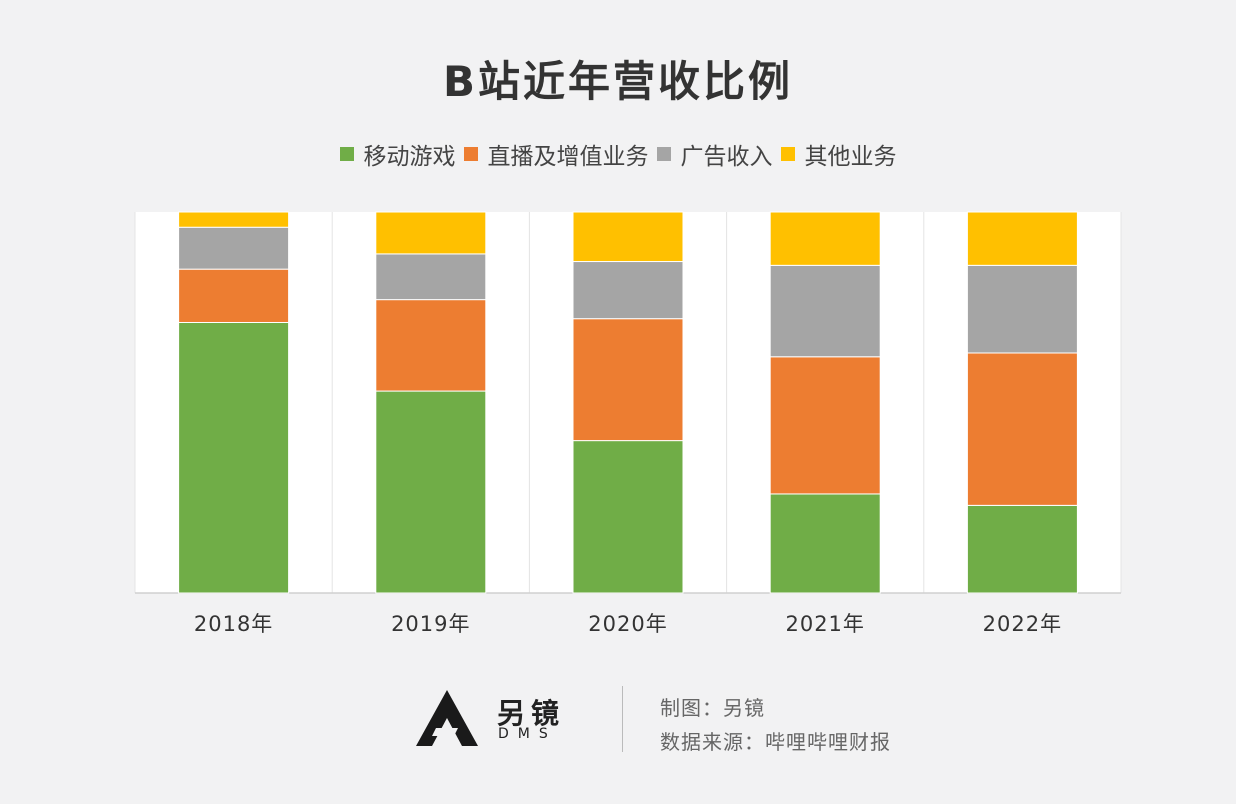 This screenshot has width=1236, height=804. I want to click on chart-credit: 制图：另镜, so click(712, 708).